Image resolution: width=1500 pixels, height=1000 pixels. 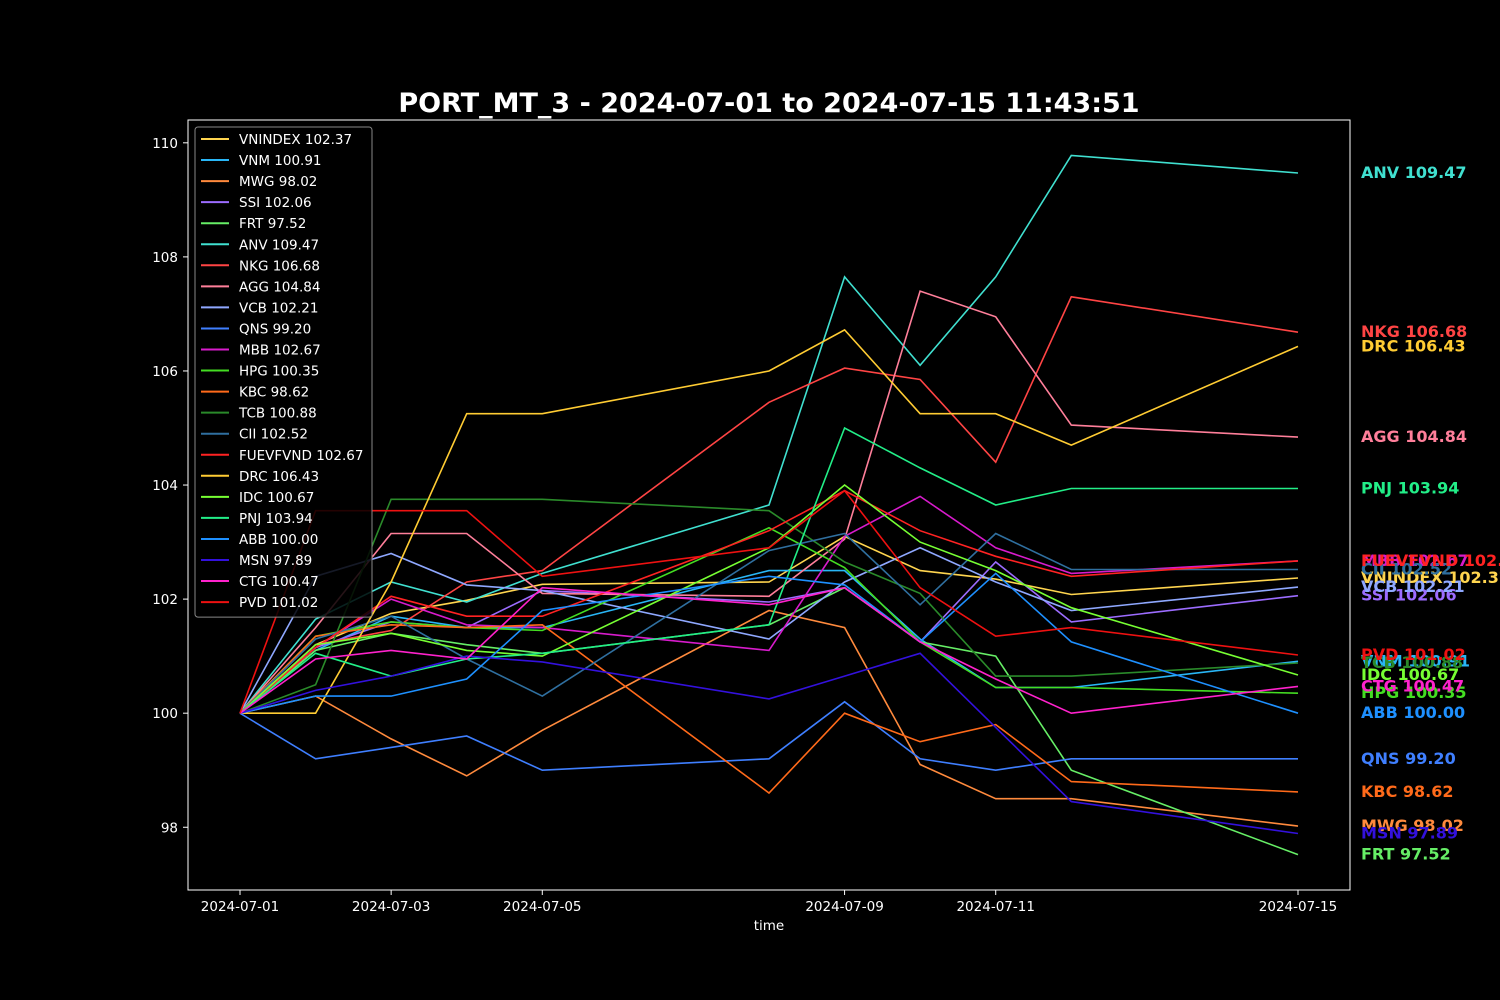 What do you see at coordinates (277, 414) in the screenshot?
I see `legend-entry-tcb: TCB 100.88` at bounding box center [277, 414].